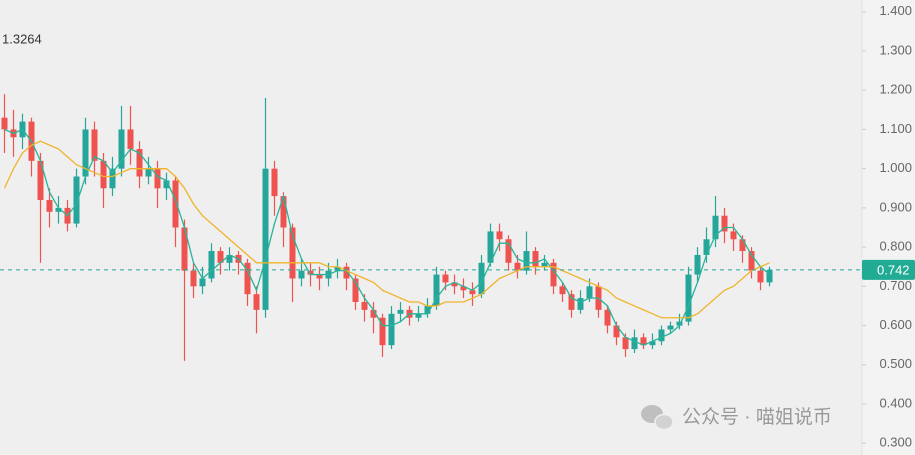  Describe the element at coordinates (895, 128) in the screenshot. I see `y-tick-label: 1.100` at that location.